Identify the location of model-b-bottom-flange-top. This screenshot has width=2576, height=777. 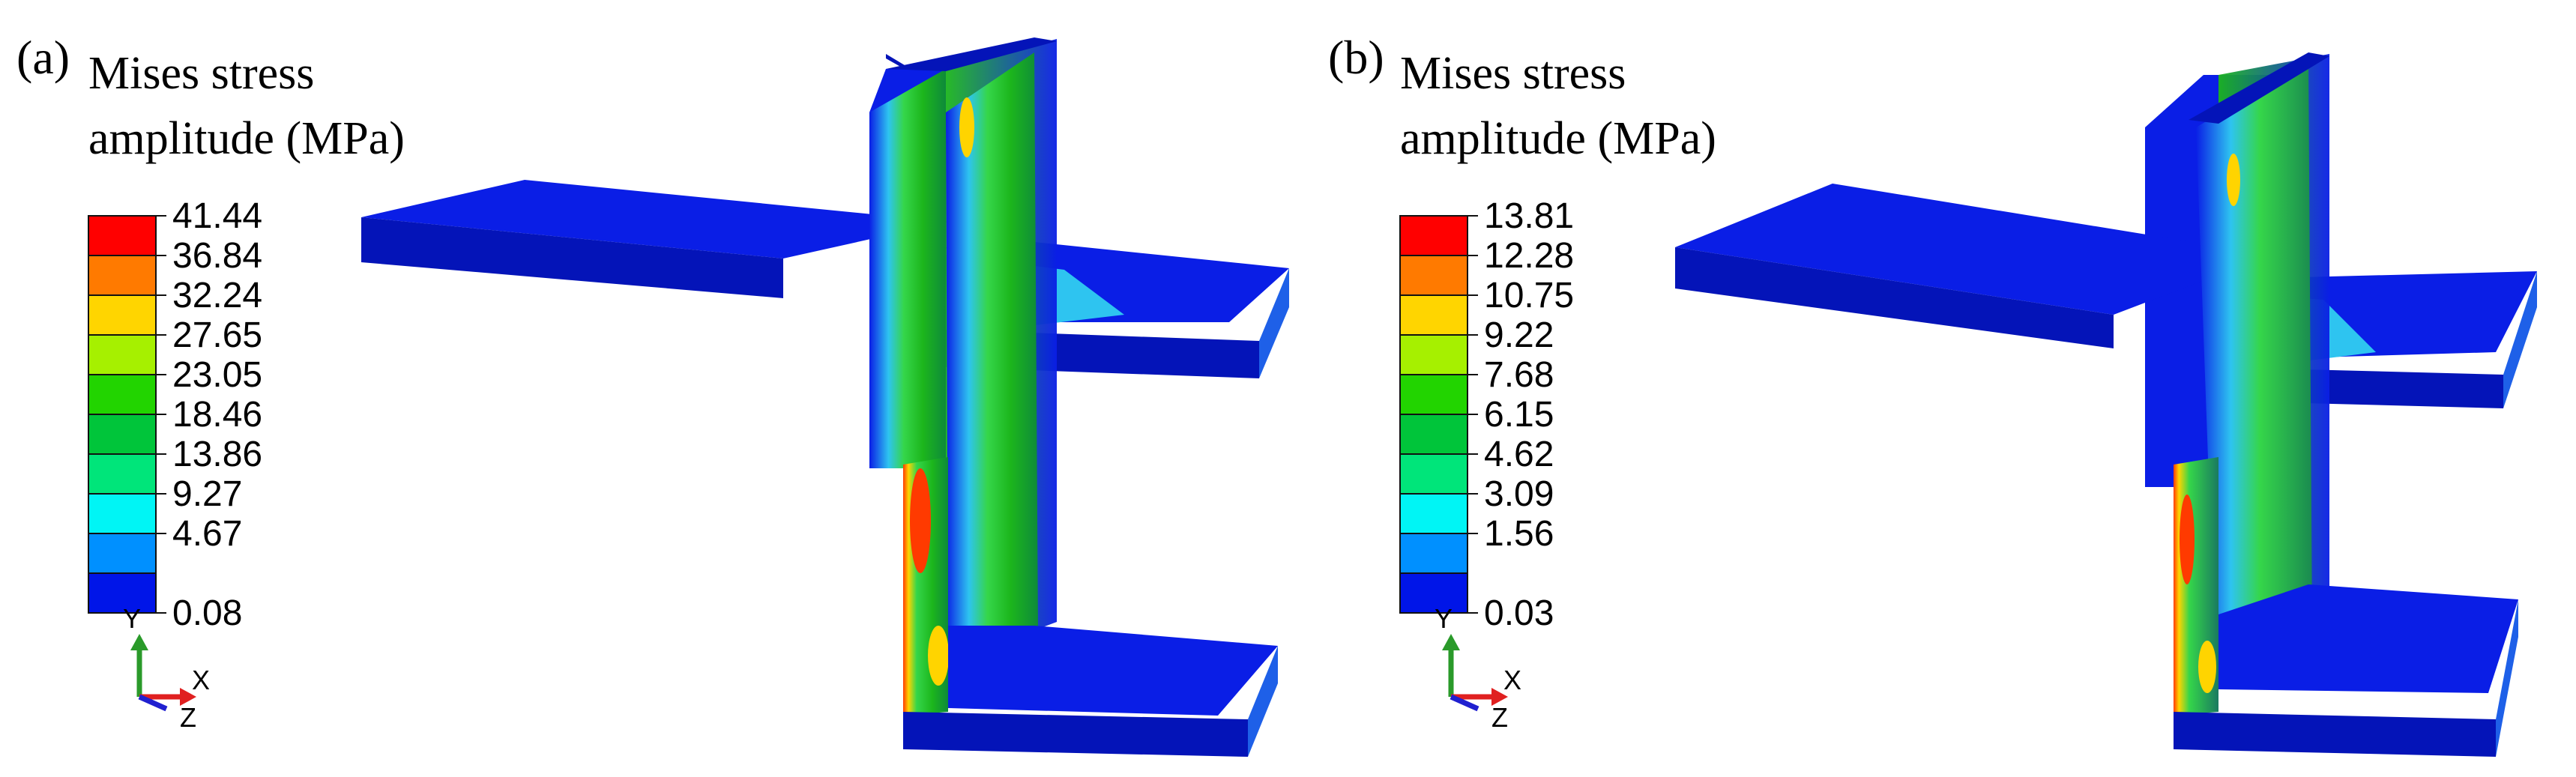
(2368, 638).